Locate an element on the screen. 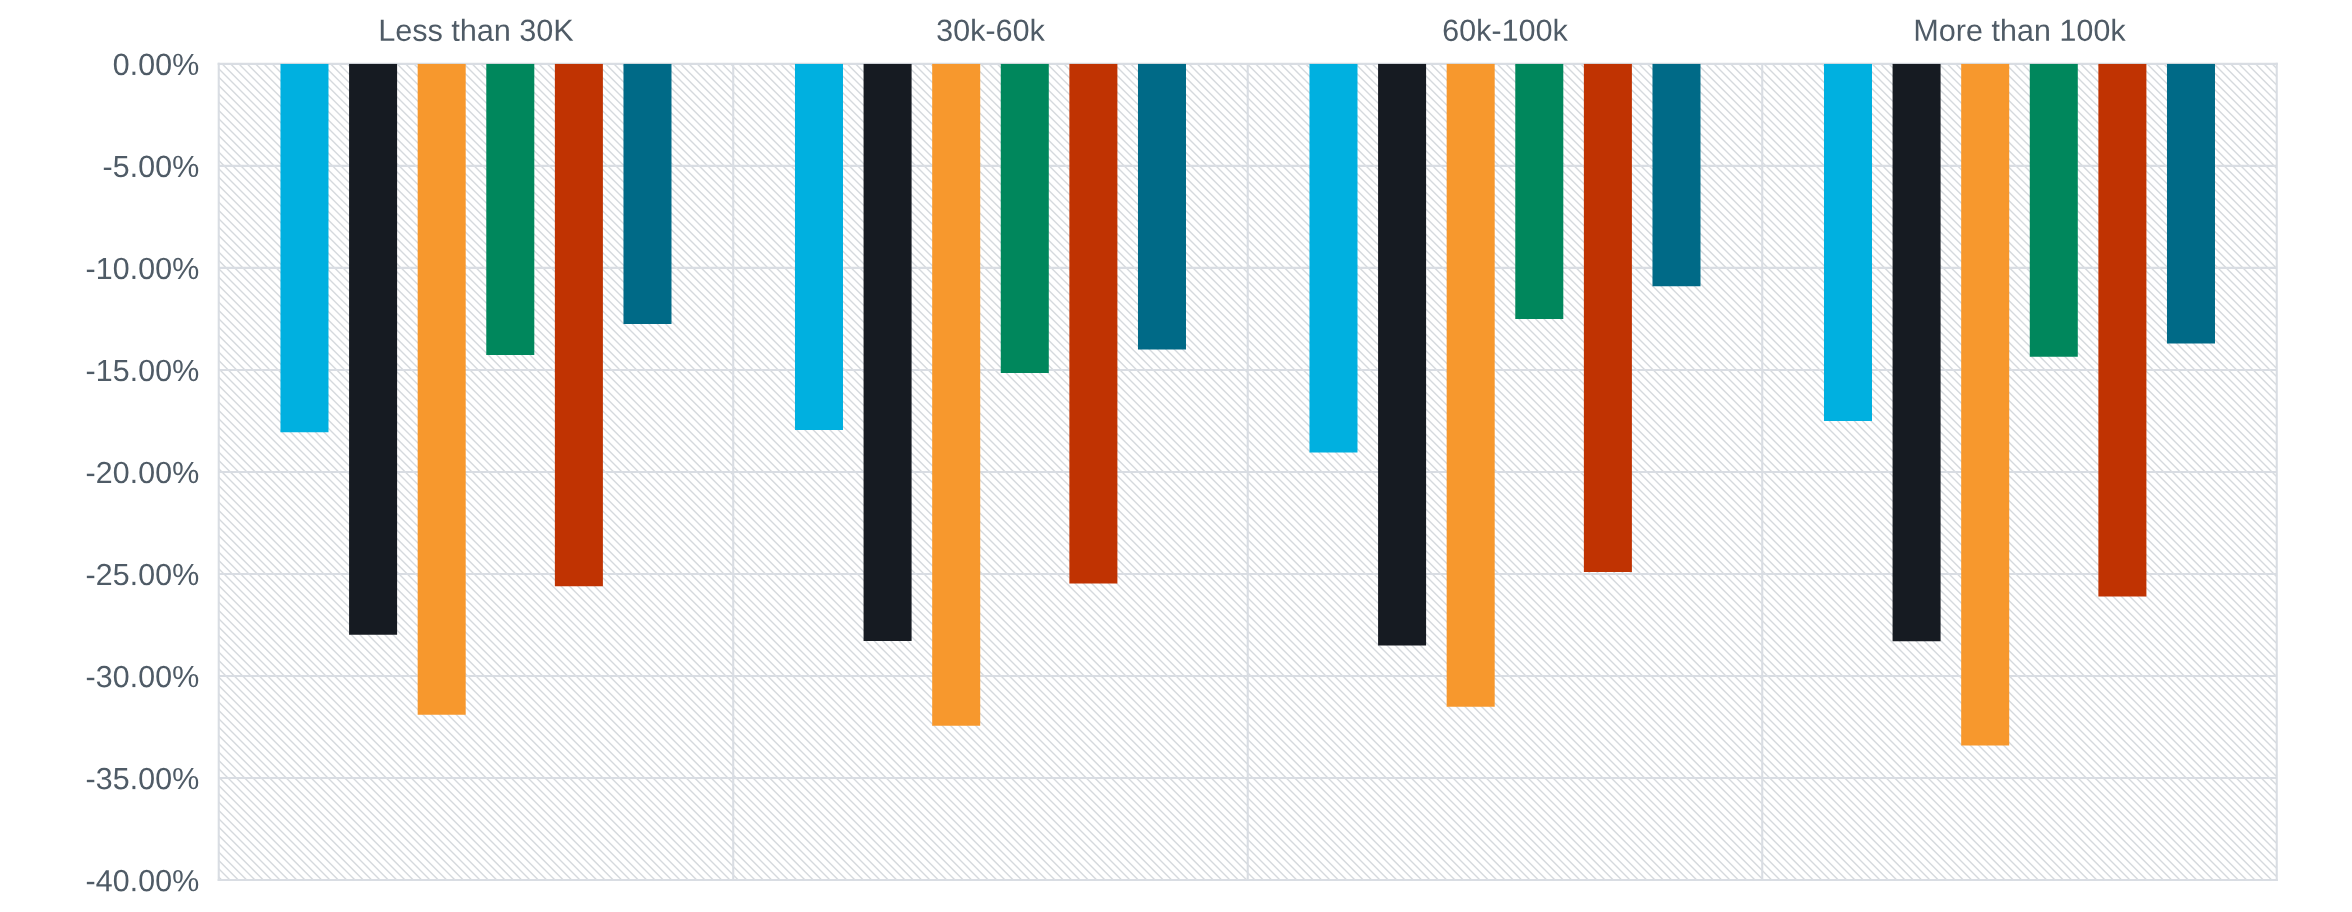 The image size is (2352, 912). y-tick-label: -40.00% is located at coordinates (142, 880).